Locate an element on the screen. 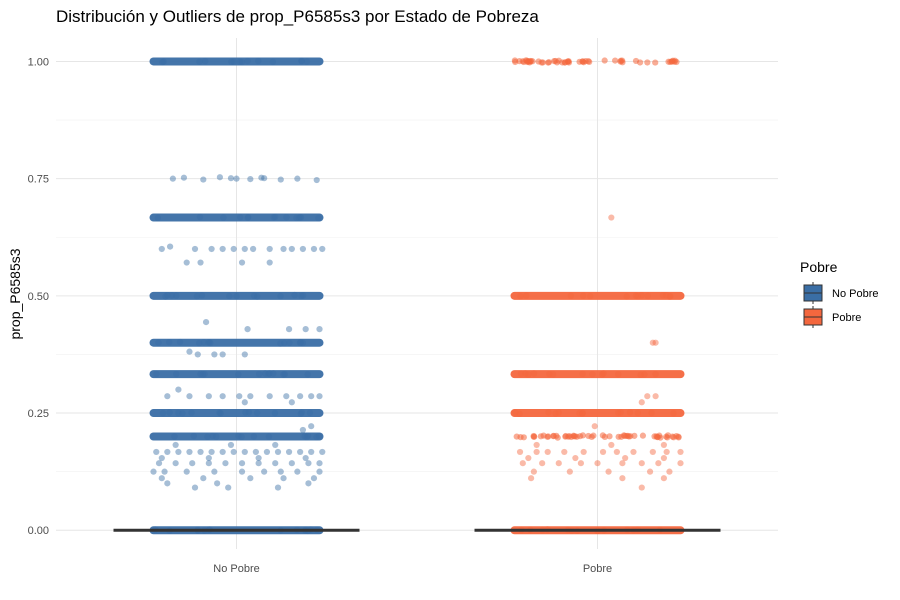  legend-item: Pobre is located at coordinates (832, 317).